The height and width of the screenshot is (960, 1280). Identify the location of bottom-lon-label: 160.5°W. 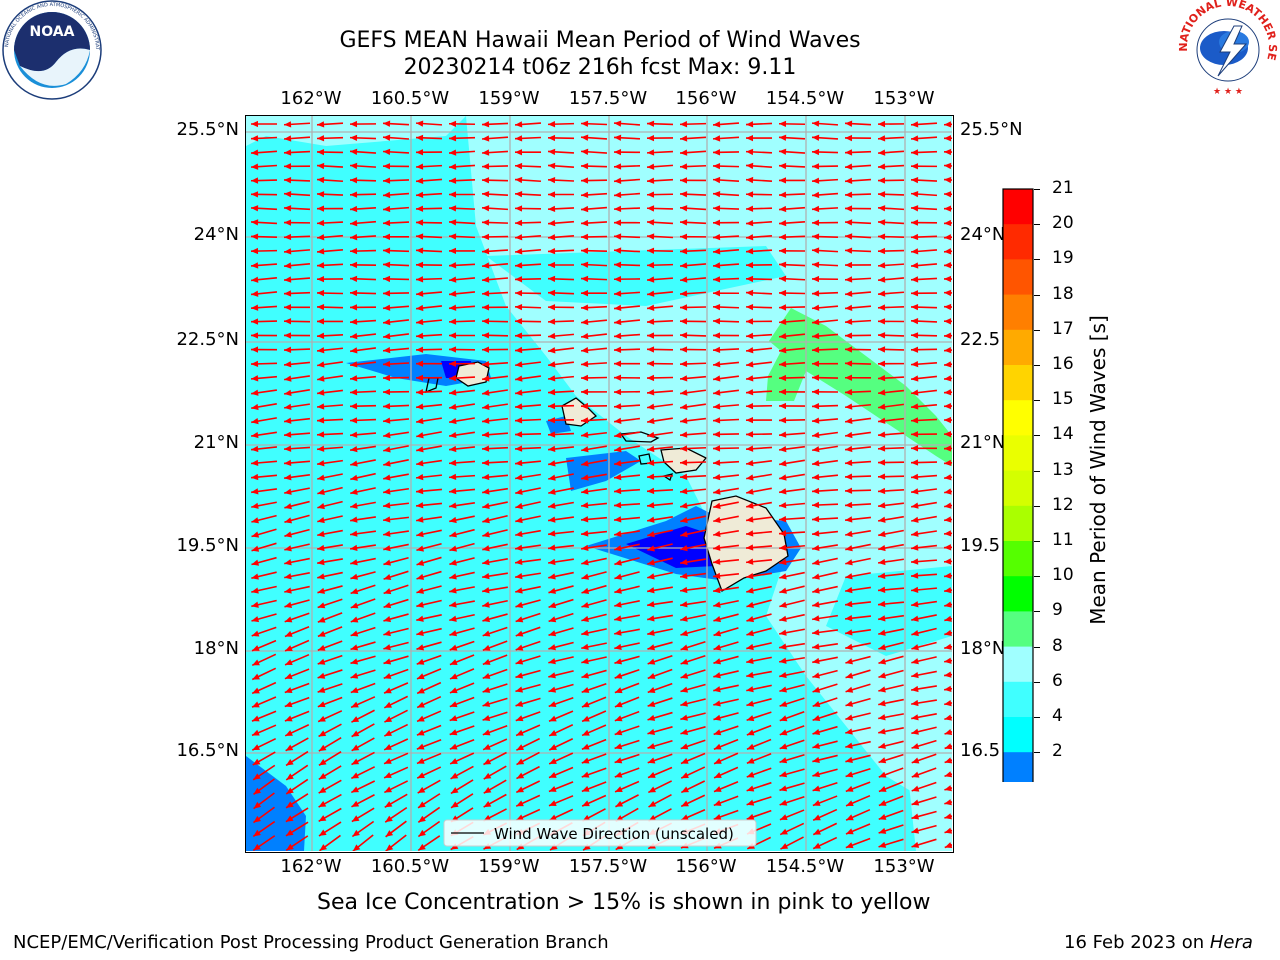
(410, 866).